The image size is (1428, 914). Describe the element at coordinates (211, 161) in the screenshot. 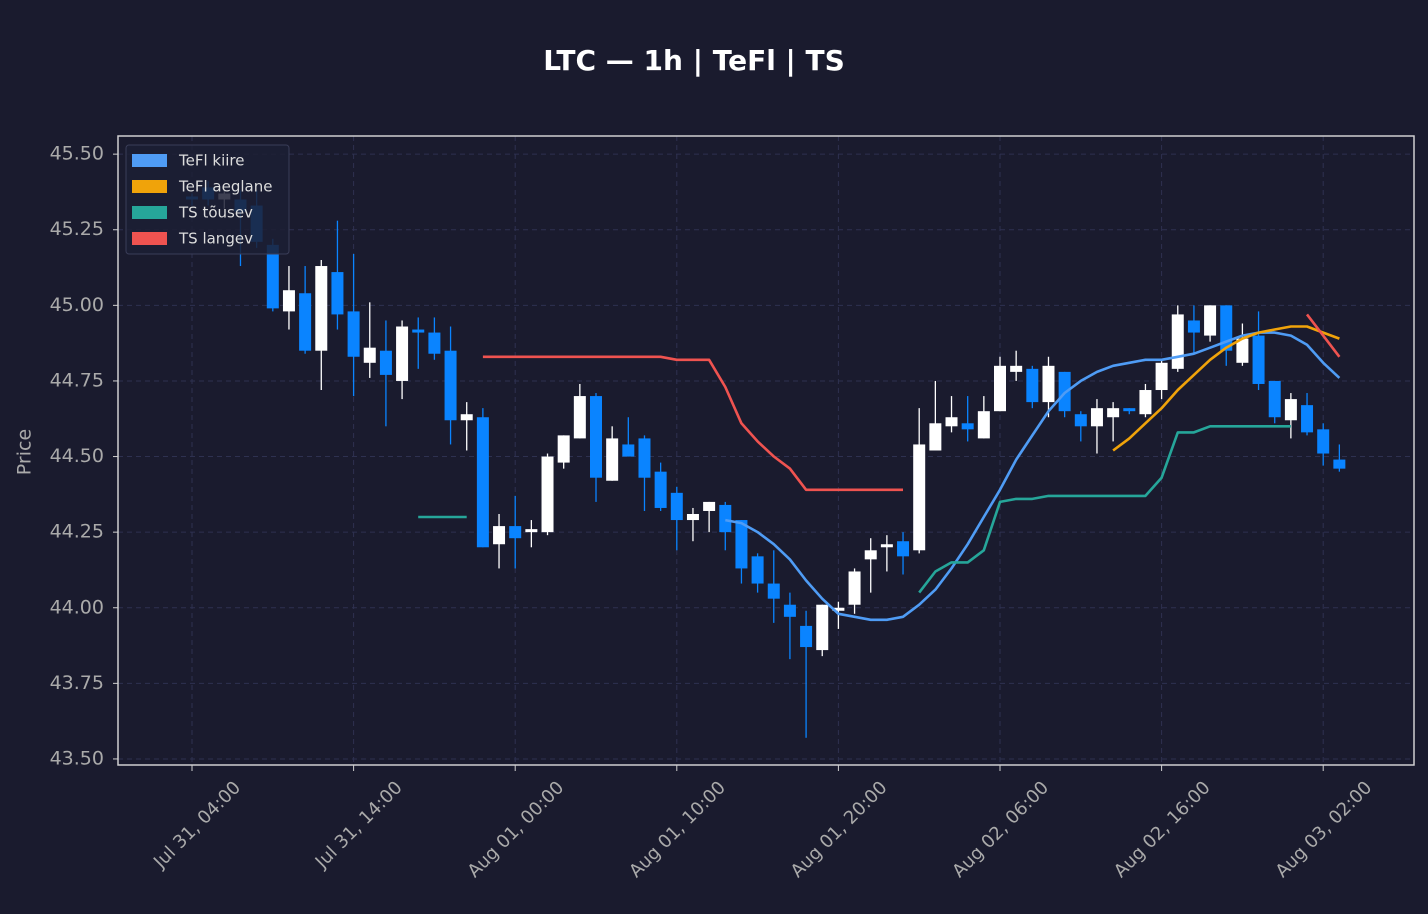

I see `legend-label: TeFl kiire` at that location.